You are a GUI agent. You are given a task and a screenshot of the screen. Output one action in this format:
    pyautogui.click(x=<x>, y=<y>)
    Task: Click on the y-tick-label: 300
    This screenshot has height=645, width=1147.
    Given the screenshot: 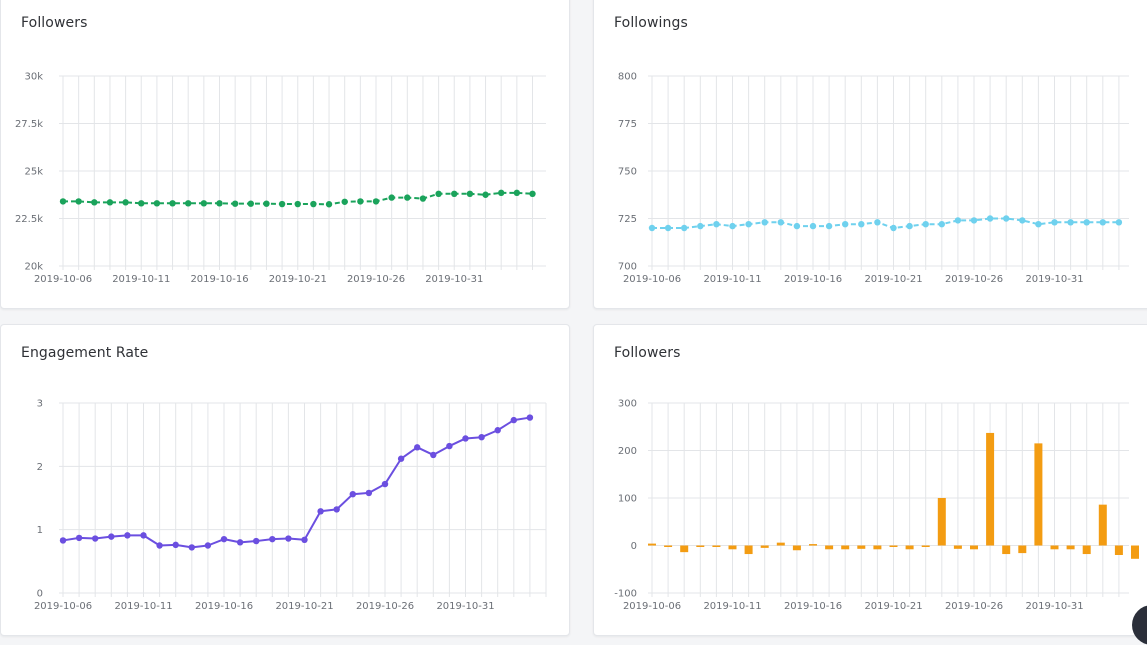 What is the action you would take?
    pyautogui.click(x=627, y=404)
    